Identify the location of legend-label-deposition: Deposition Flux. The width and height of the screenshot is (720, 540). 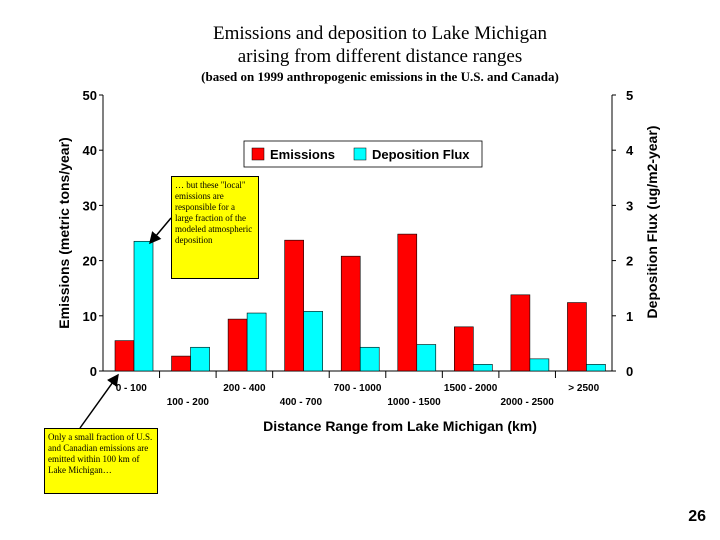
(421, 154).